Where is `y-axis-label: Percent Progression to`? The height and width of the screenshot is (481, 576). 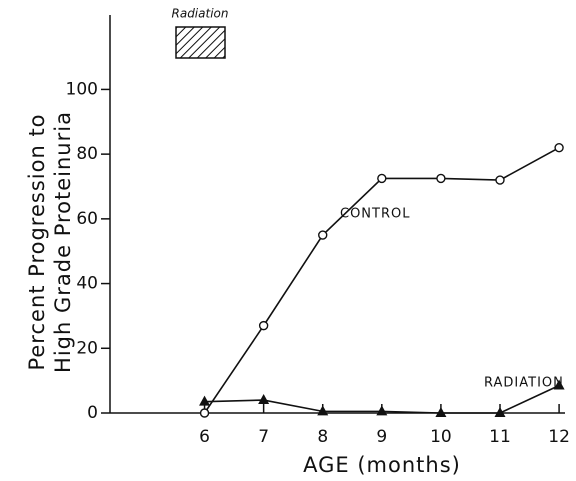
y-axis-label: Percent Progression to is located at coordinates (37, 241).